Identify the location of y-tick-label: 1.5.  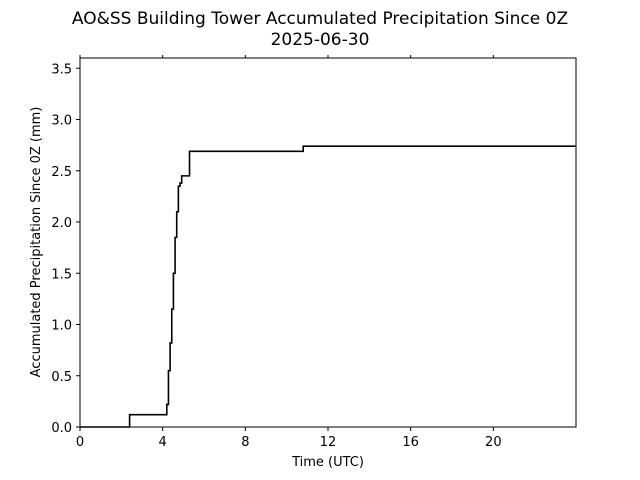
(61, 274).